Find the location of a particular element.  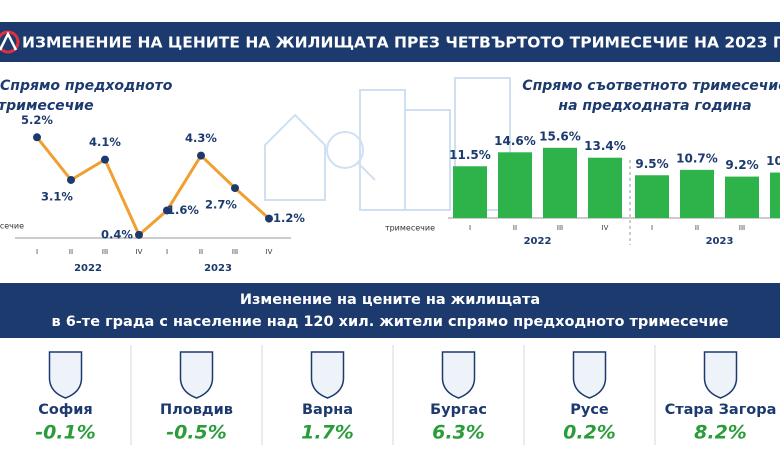

value-label: 14.6% is located at coordinates (515, 141).